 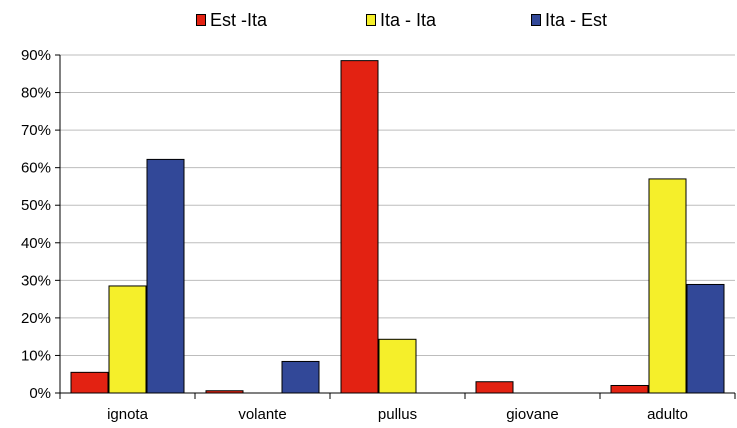 What do you see at coordinates (36, 318) in the screenshot?
I see `y-tick-label: 20%` at bounding box center [36, 318].